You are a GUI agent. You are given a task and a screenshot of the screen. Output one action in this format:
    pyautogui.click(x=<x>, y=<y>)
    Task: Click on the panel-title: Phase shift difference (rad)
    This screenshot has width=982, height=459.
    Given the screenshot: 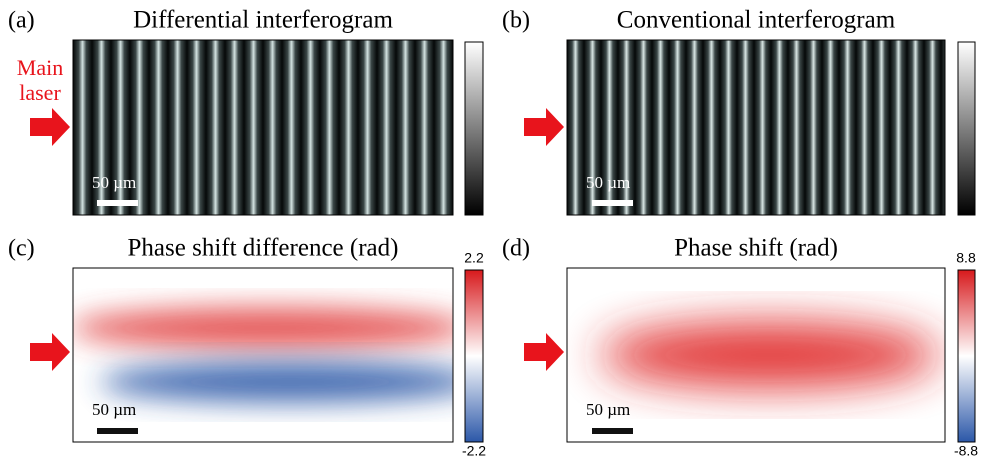 What is the action you would take?
    pyautogui.click(x=263, y=248)
    